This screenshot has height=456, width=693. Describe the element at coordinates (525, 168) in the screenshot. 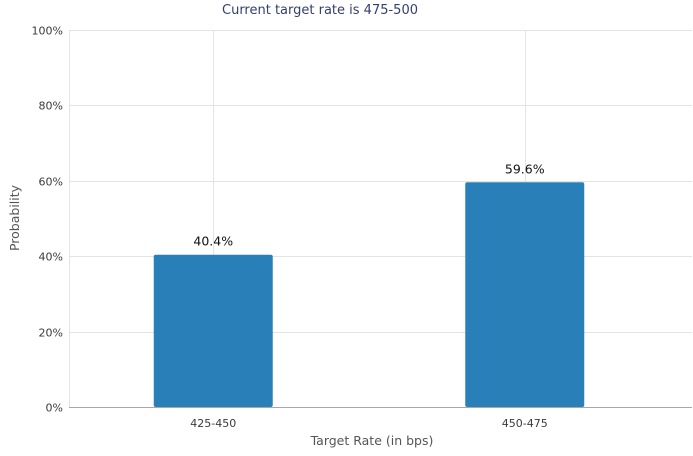

I see `bar-data-label: 59.6%` at that location.